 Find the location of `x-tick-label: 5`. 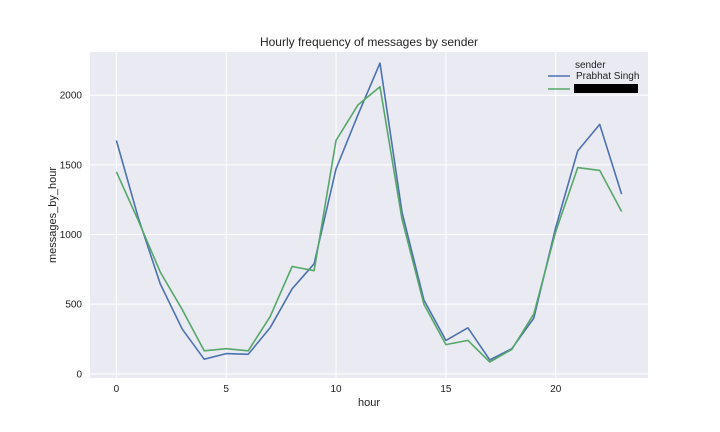

x-tick-label: 5 is located at coordinates (226, 389).